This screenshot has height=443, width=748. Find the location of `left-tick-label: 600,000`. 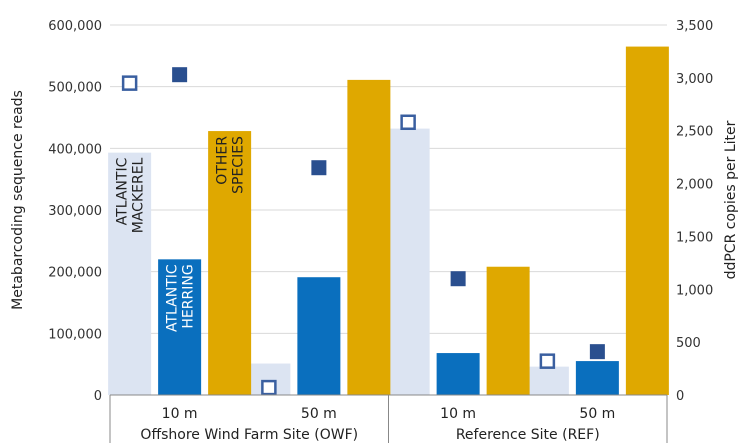

left-tick-label: 600,000 is located at coordinates (75, 26).